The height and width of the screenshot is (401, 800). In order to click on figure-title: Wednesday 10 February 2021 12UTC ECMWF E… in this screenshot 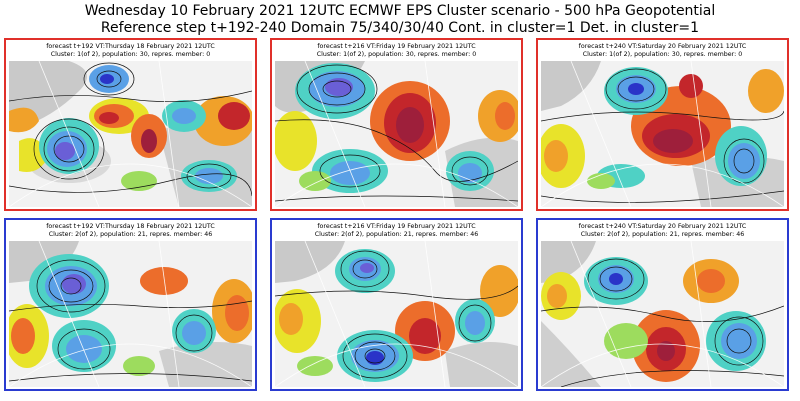, I will do `click(400, 11)`.